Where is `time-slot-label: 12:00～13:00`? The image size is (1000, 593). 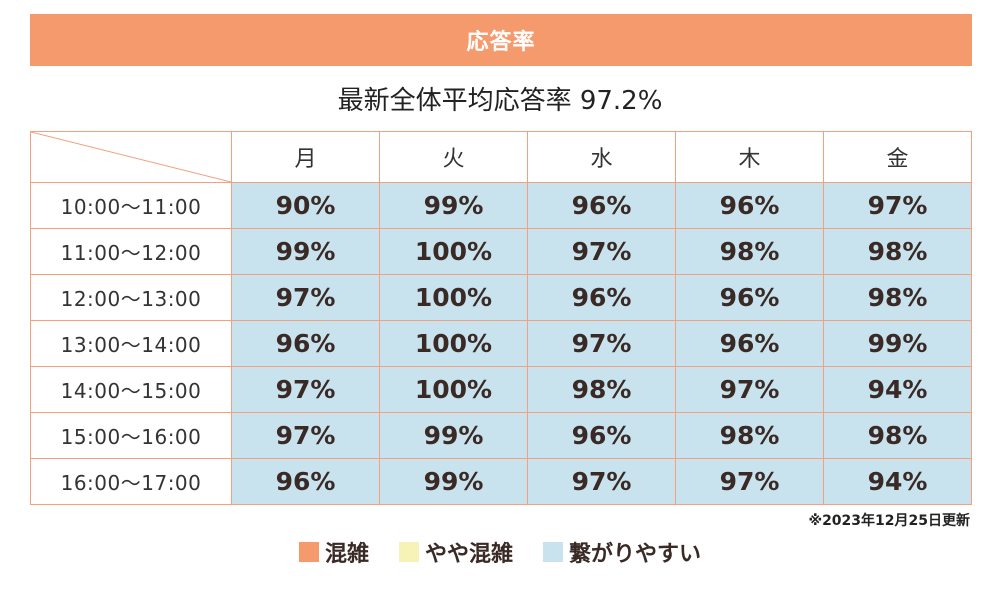 time-slot-label: 12:00～13:00 is located at coordinates (131, 297).